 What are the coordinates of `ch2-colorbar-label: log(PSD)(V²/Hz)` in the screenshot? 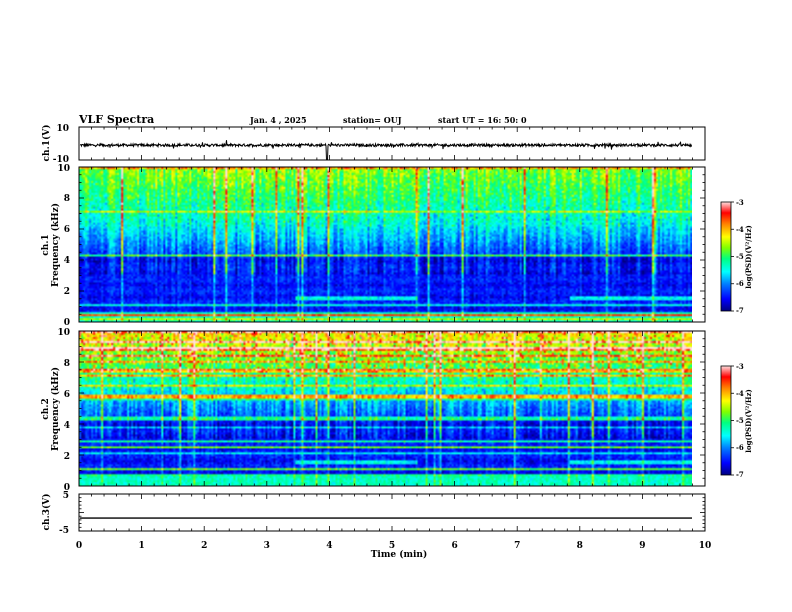 It's located at (748, 421).